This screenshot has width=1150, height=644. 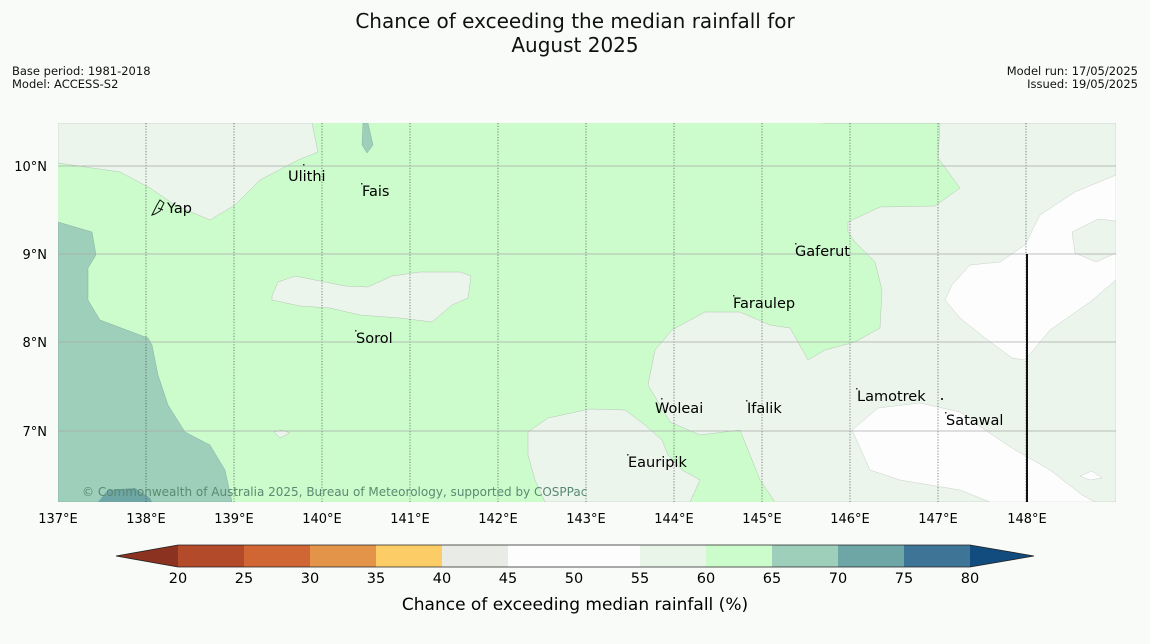 What do you see at coordinates (850, 519) in the screenshot?
I see `lon-label: 146°E` at bounding box center [850, 519].